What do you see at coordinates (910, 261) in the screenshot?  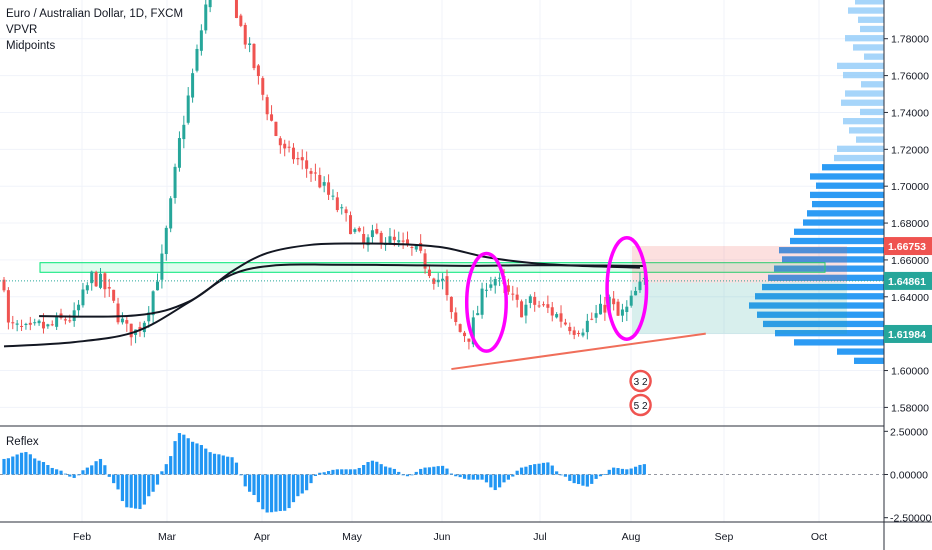 I see `price-tick-label: 1.66000` at bounding box center [910, 261].